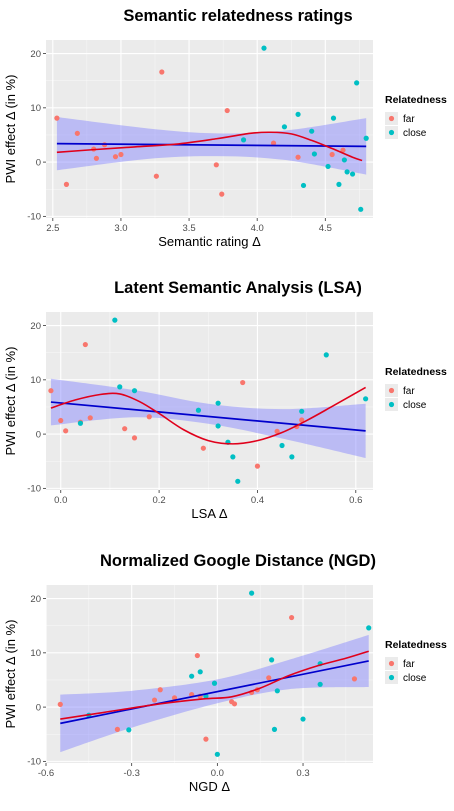 The height and width of the screenshot is (811, 454). I want to click on x-tick-label: -0.3, so click(131, 773).